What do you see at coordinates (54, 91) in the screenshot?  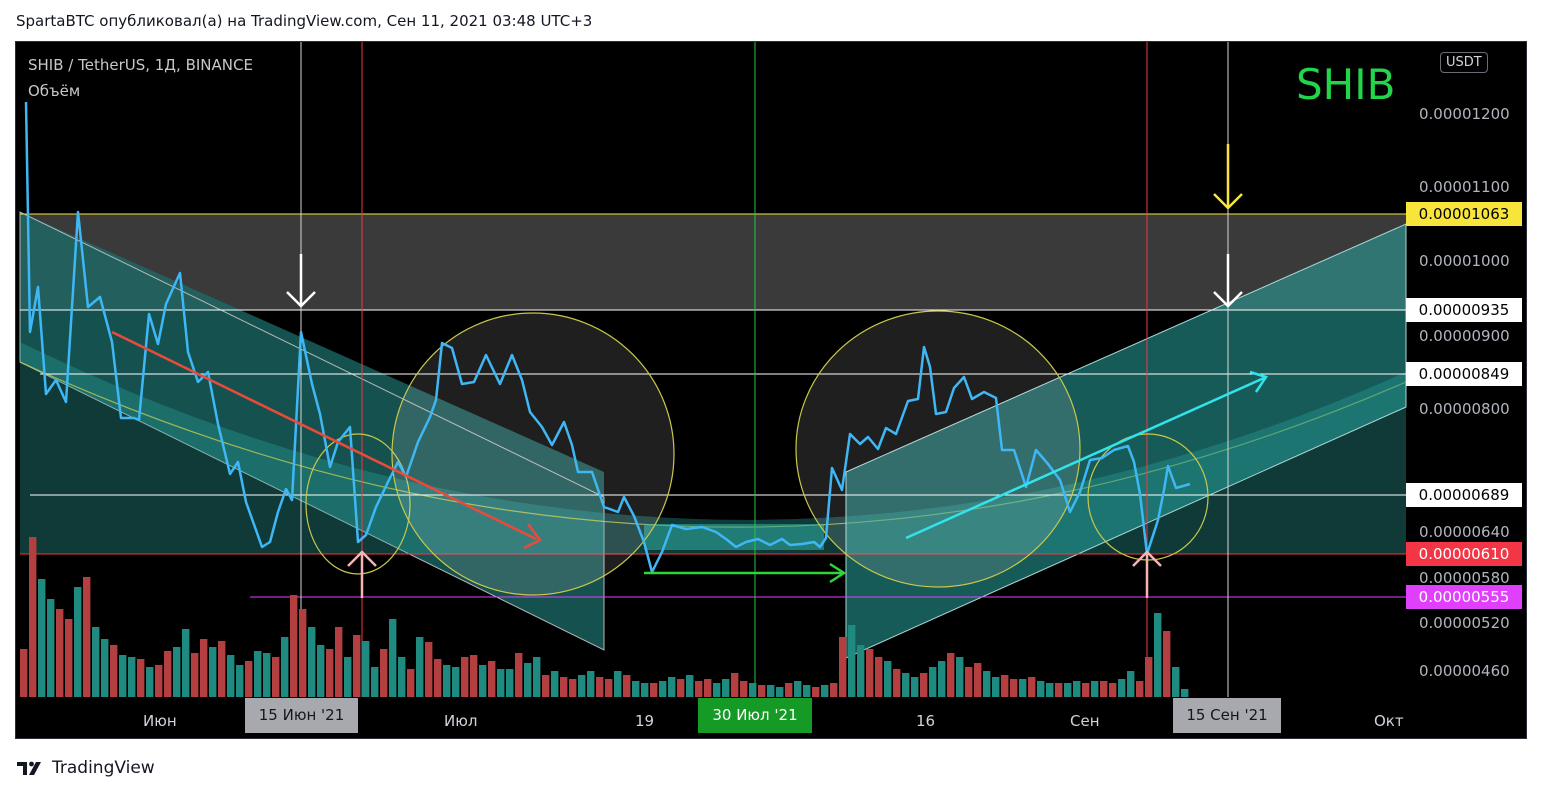 I see `volume-legend: Объём` at bounding box center [54, 91].